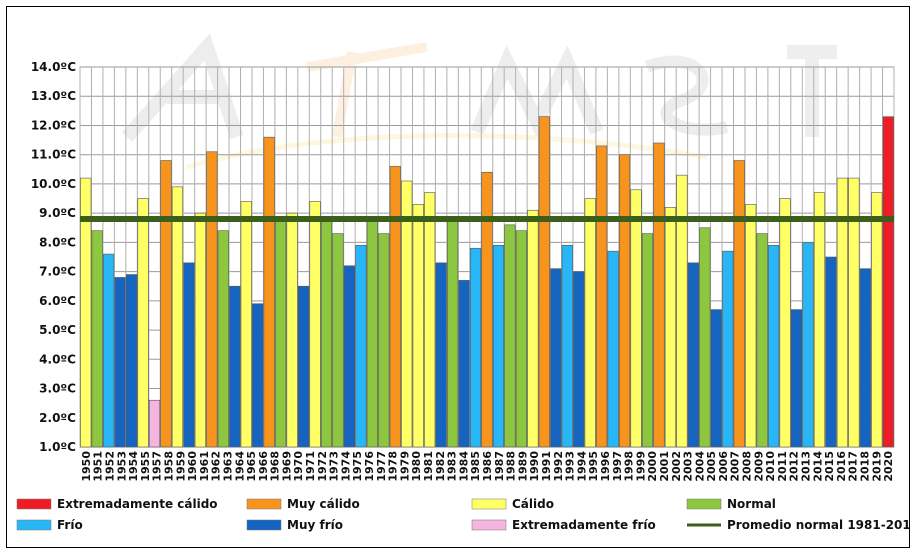  I want to click on bar-1956, so click(154, 423).